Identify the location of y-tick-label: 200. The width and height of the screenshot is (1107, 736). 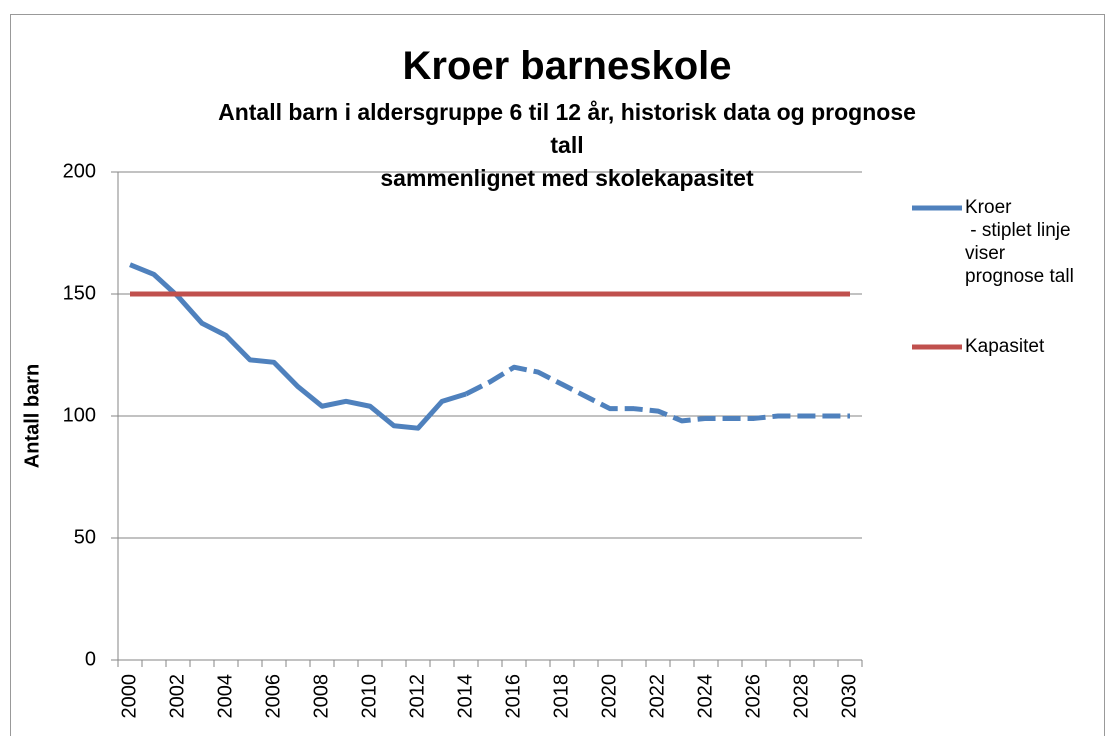
(79, 171).